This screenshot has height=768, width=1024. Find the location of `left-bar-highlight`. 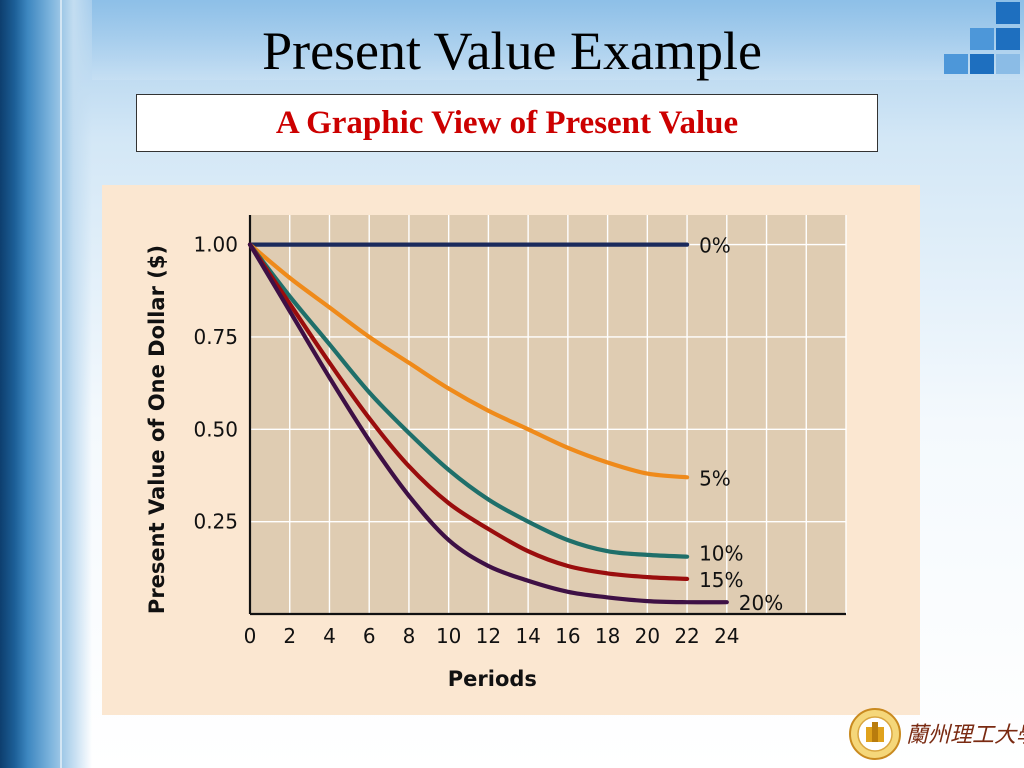

left-bar-highlight is located at coordinates (61, 384).